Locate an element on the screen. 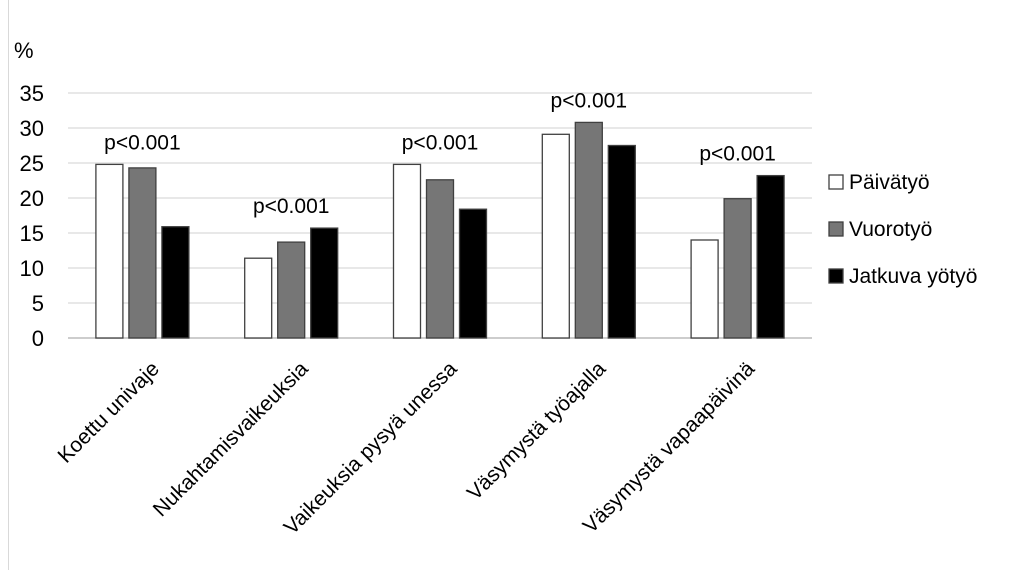  y-tick-labels: 0 5 10 15 20 25 30 35 is located at coordinates (32, 216).